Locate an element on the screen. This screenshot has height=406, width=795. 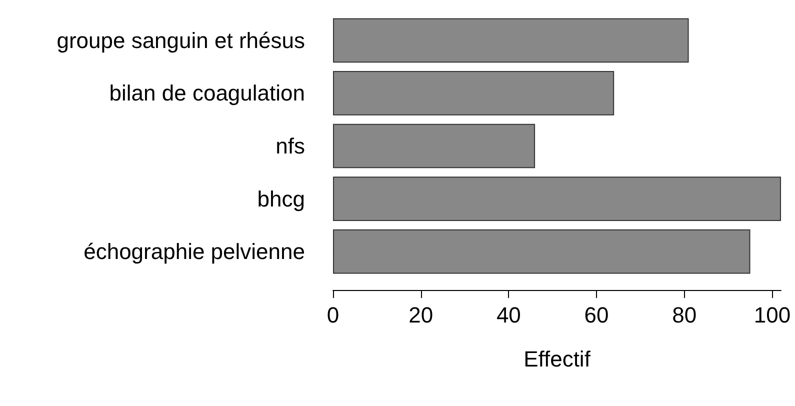
x-tick-label: 20 is located at coordinates (421, 315).